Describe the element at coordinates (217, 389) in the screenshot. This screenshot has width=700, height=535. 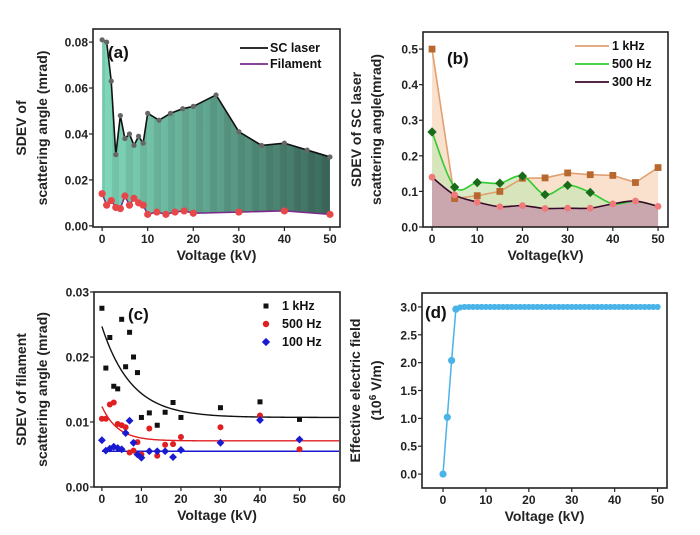
I see `plot-frame` at that location.